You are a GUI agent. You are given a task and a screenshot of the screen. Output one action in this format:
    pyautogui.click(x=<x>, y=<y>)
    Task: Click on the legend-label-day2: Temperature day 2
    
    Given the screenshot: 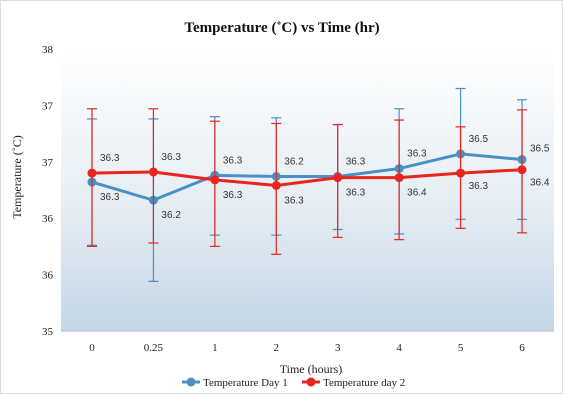 What is the action you would take?
    pyautogui.click(x=364, y=383)
    